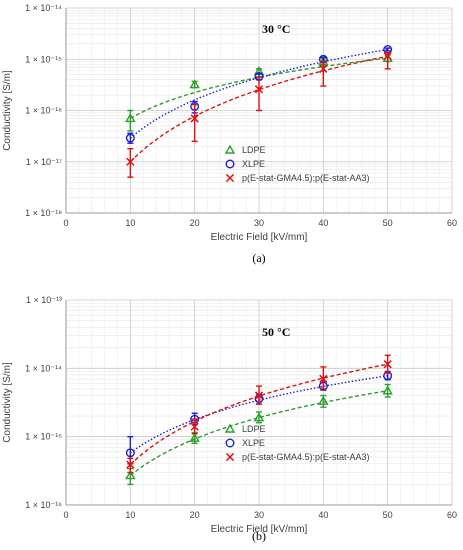 This screenshot has width=463, height=550. What do you see at coordinates (259, 536) in the screenshot?
I see `panel-caption: (b)` at bounding box center [259, 536].